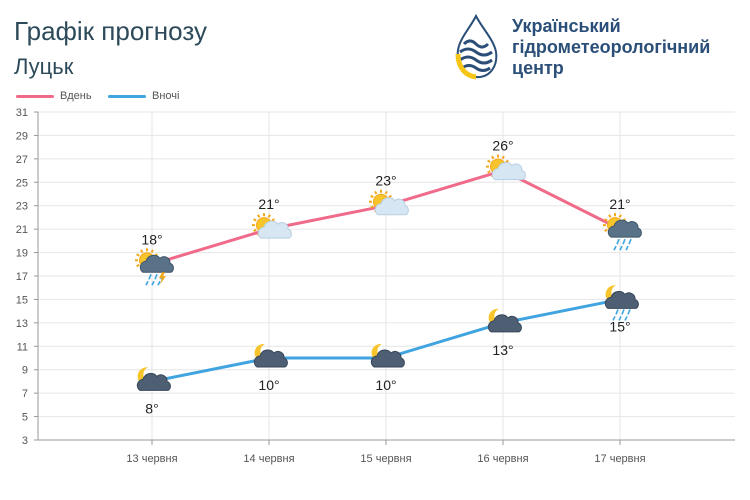  Describe the element at coordinates (25, 418) in the screenshot. I see `y-tick-label: 5` at that location.